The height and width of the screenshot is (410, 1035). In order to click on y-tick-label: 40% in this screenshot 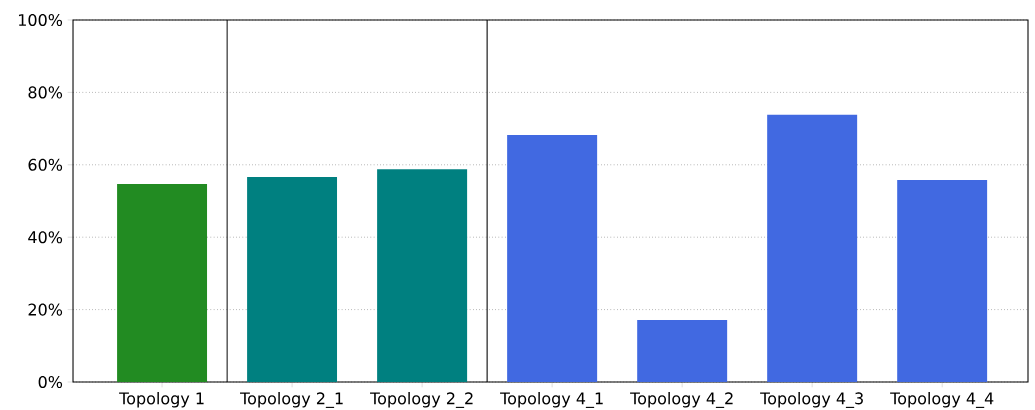, I will do `click(45, 237)`.